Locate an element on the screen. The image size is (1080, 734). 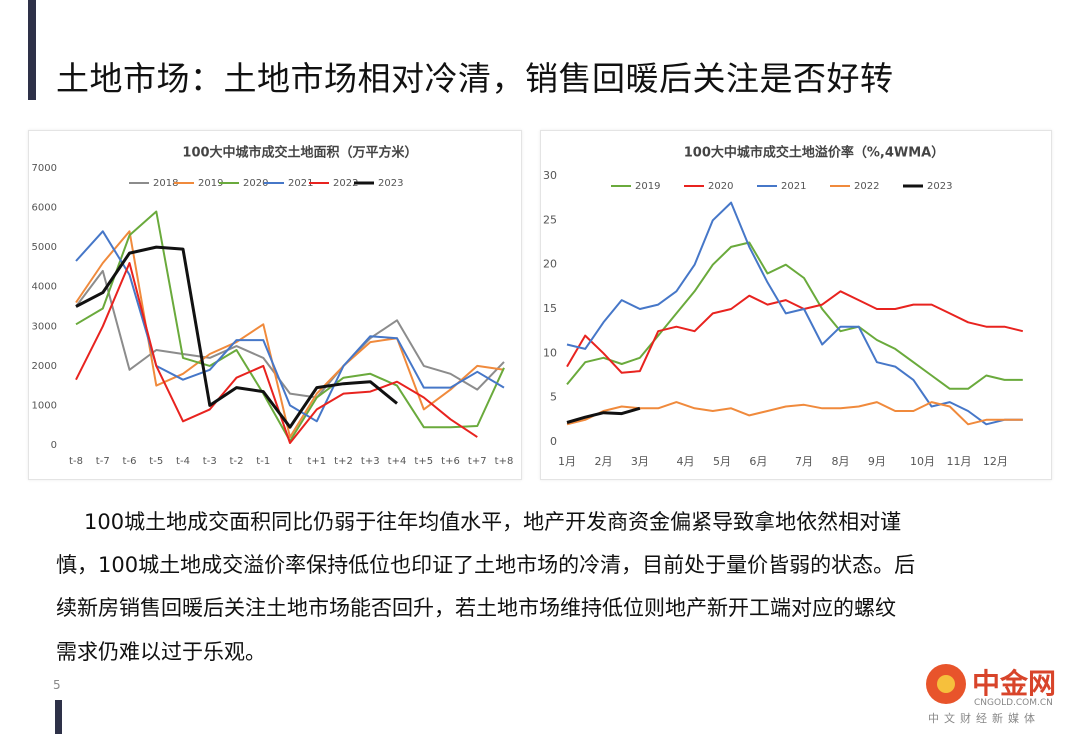
legend-label: 2018 is located at coordinates (165, 183).